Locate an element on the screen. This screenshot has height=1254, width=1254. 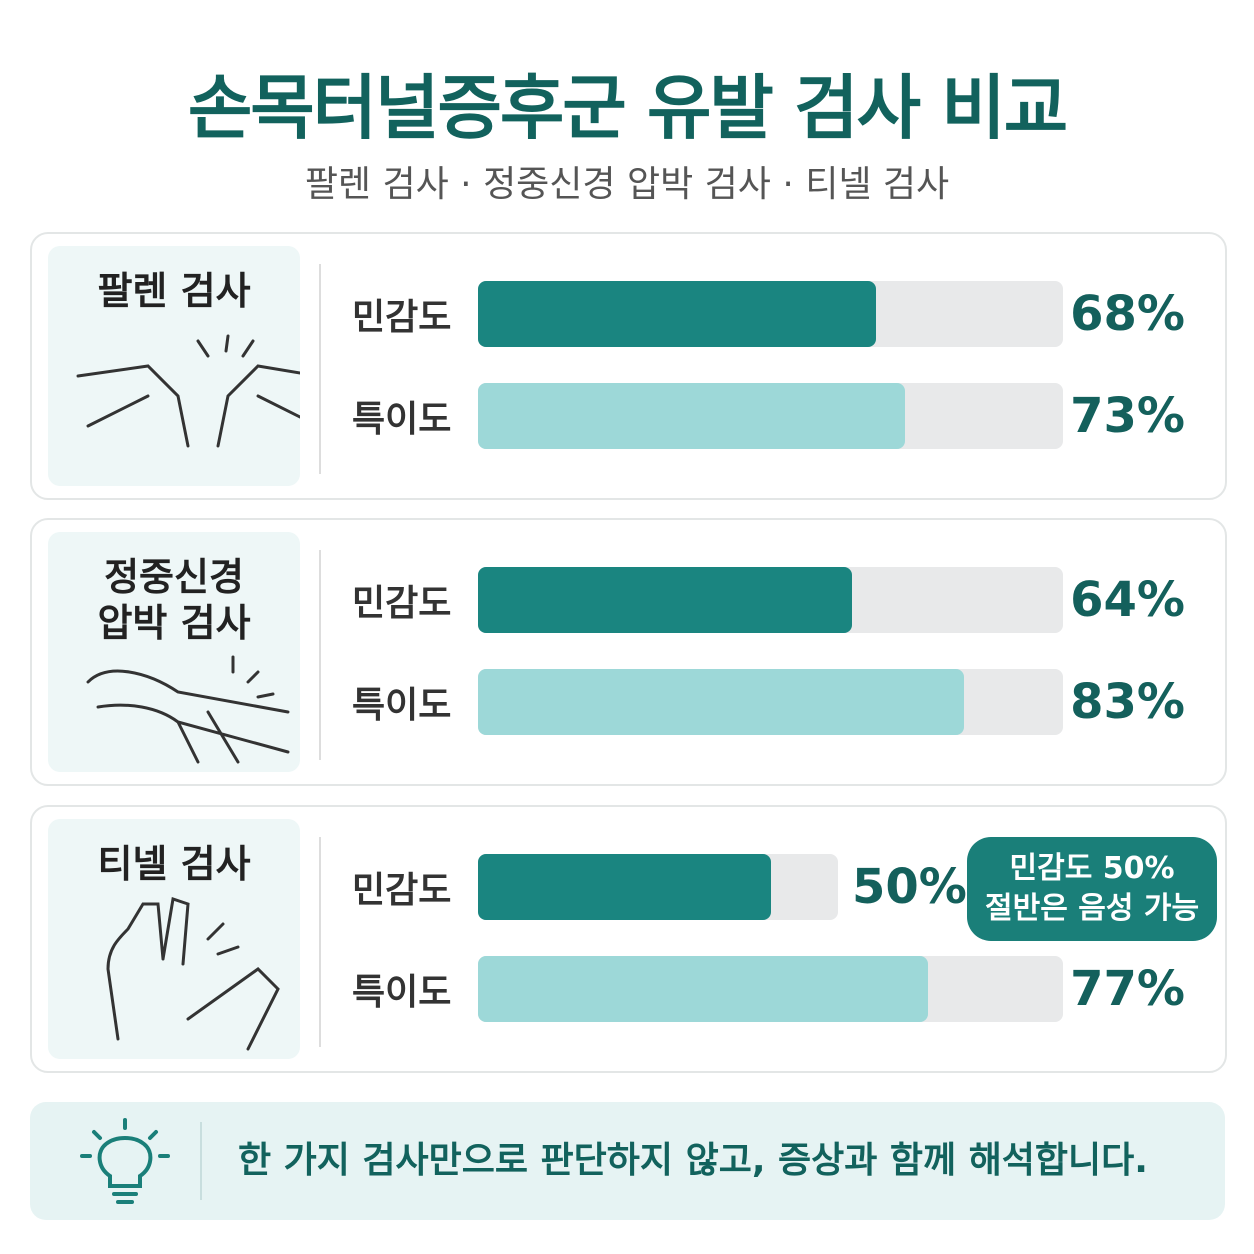
card-title: 티넬 검사 is located at coordinates (174, 864).